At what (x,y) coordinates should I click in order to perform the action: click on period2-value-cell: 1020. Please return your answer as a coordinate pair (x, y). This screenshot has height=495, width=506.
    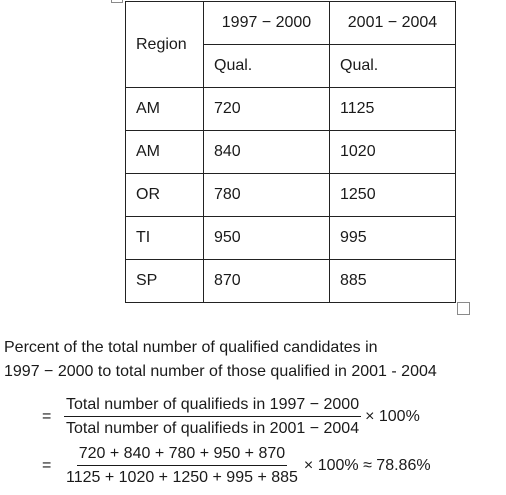
    Looking at the image, I should click on (392, 152).